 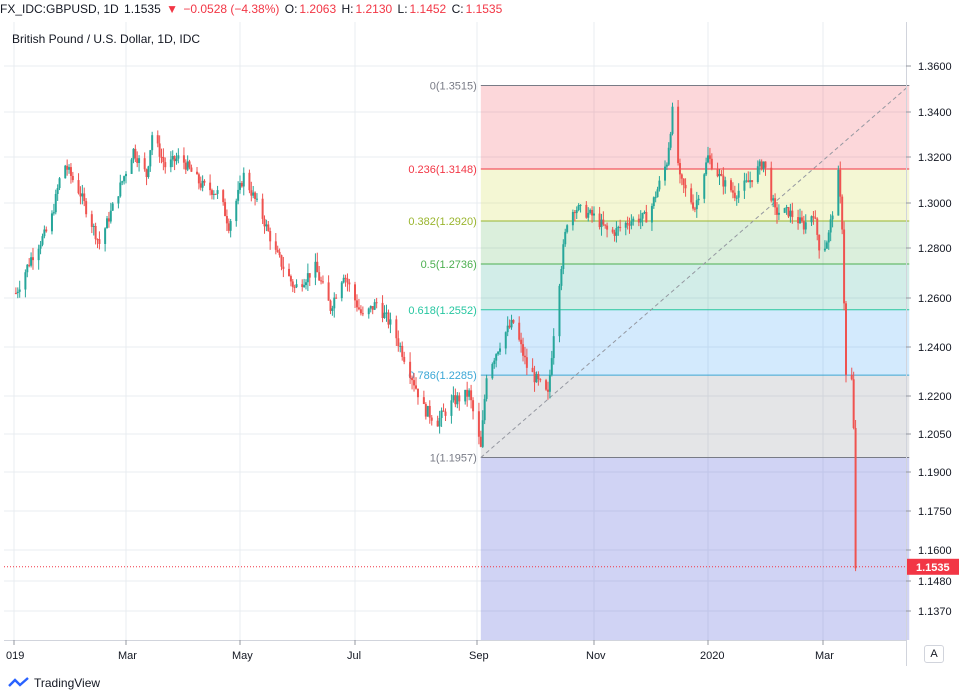 I want to click on high-label: H:, so click(x=347, y=9).